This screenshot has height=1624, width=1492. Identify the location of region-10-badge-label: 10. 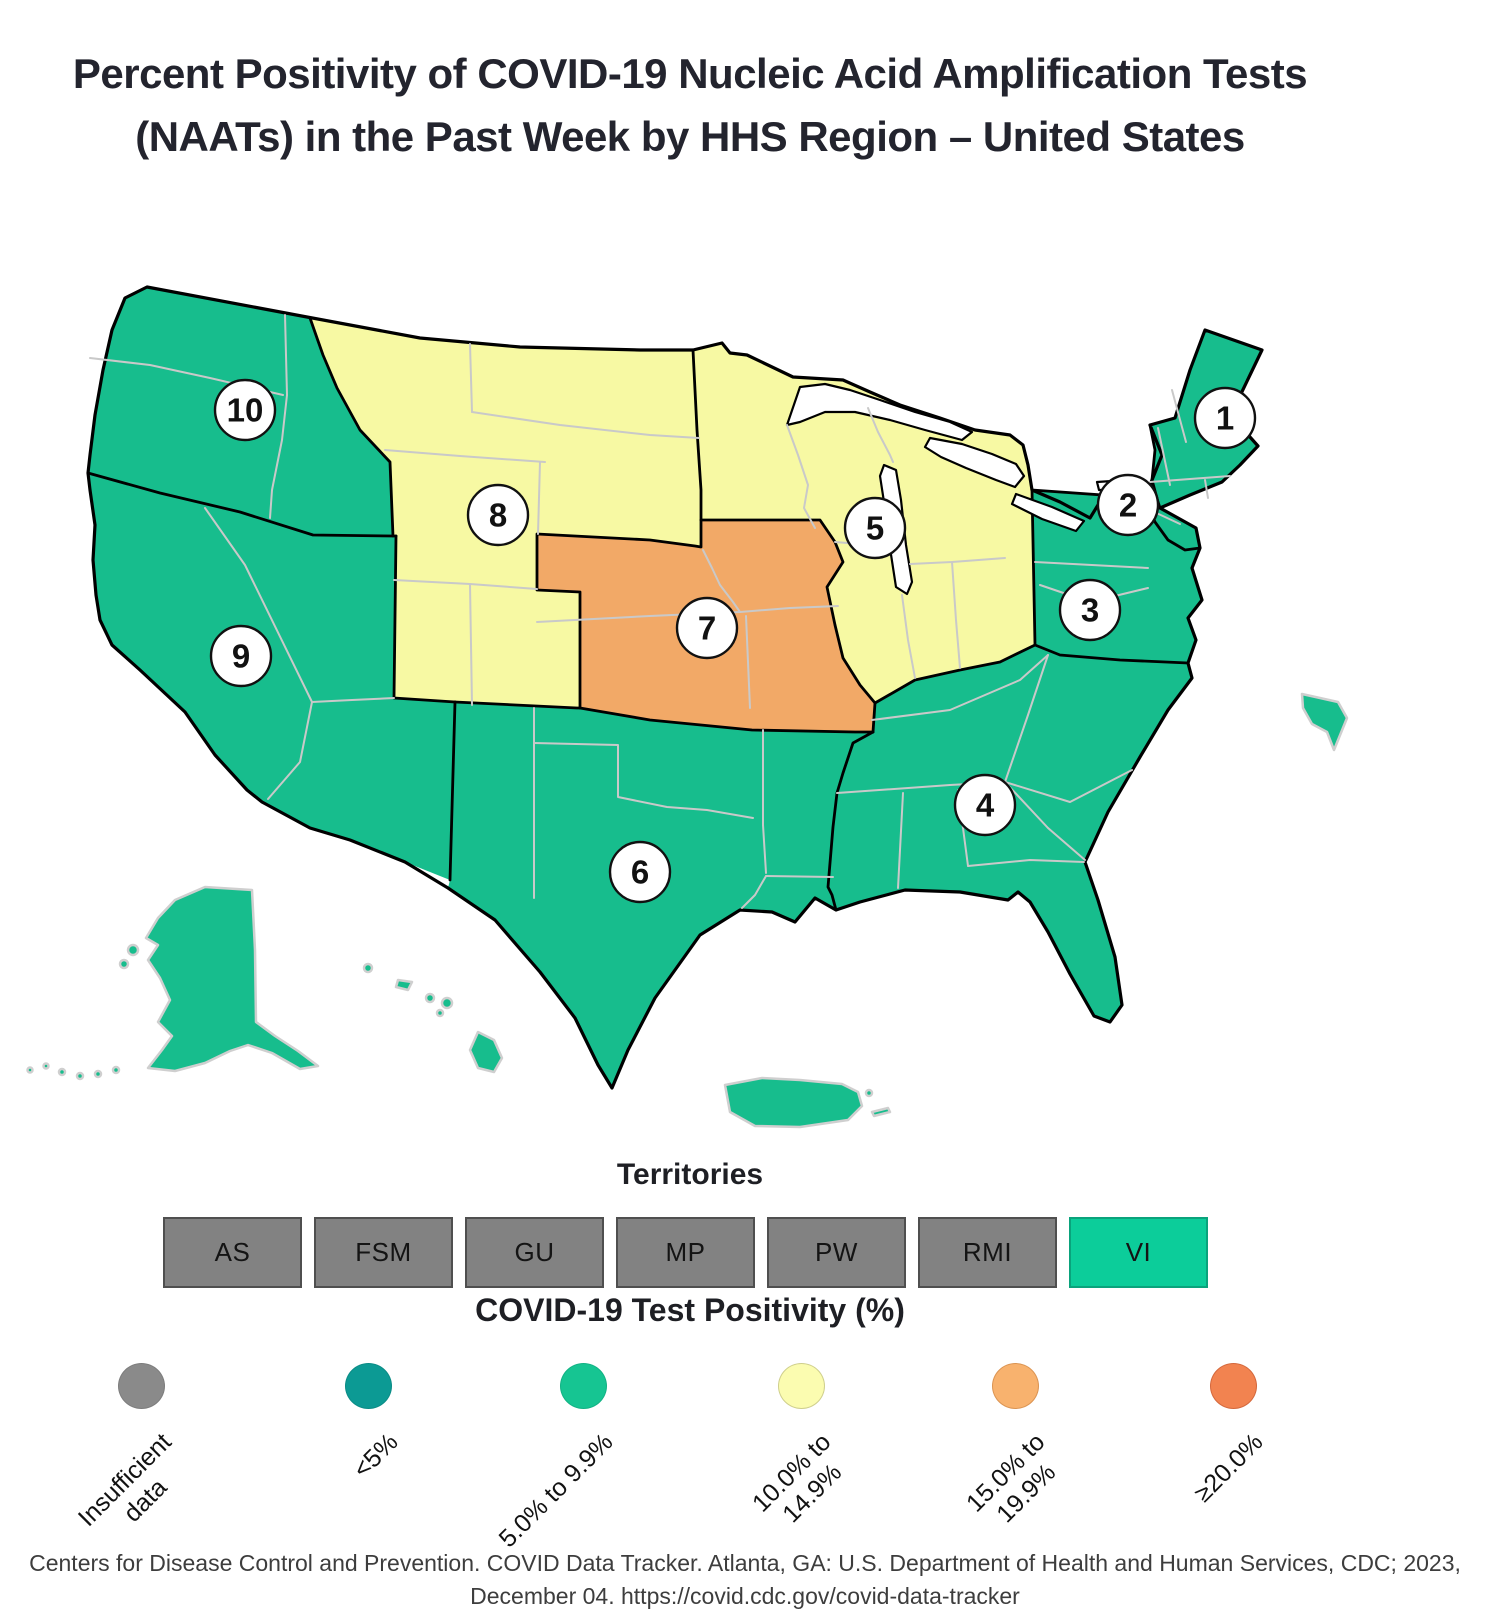
(245, 410).